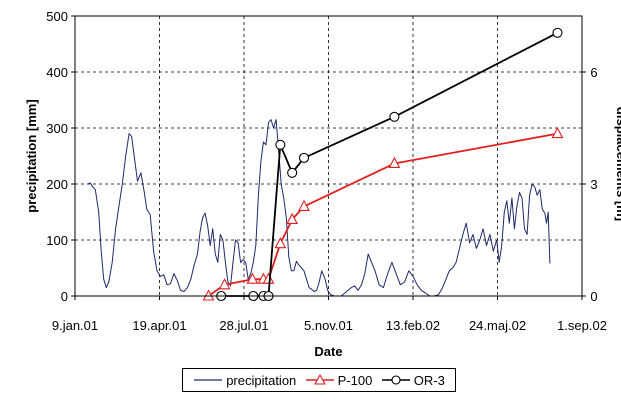 Image resolution: width=621 pixels, height=410 pixels. What do you see at coordinates (395, 380) in the screenshot?
I see `legend-circle-icon` at bounding box center [395, 380].